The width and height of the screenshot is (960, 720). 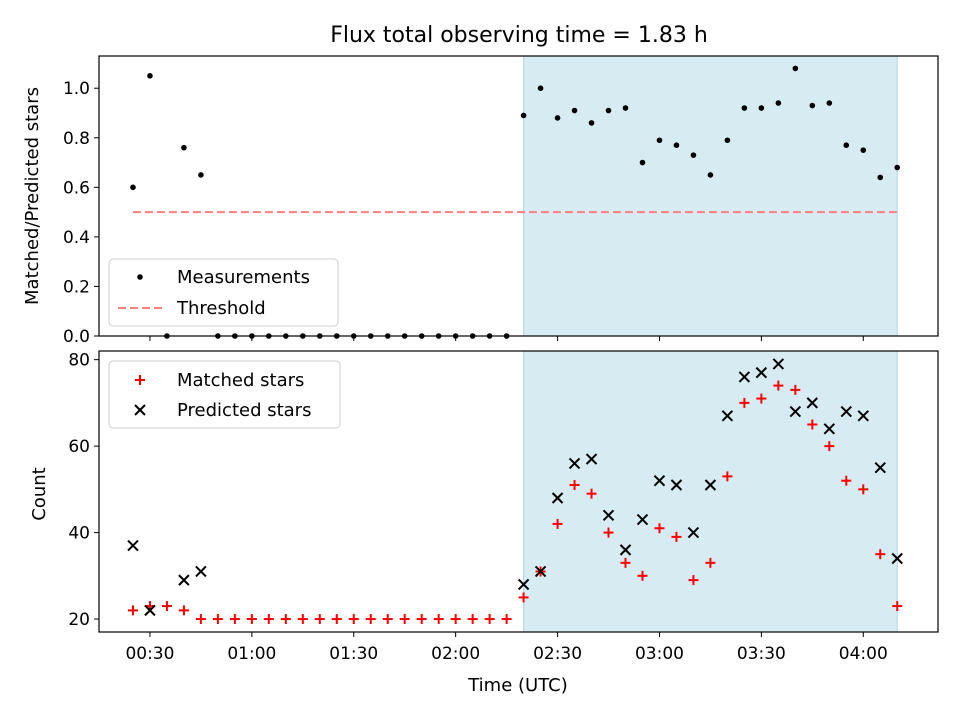 I want to click on chart-title: Flux total observing time = 1.83 h, so click(x=519, y=35).